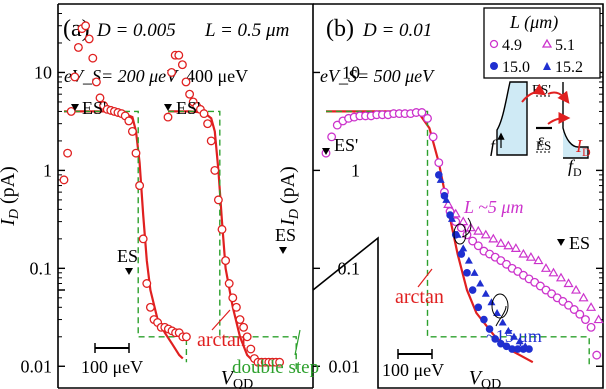  Describe the element at coordinates (188, 108) in the screenshot. I see `es-prime-label-a2: ES'` at that location.